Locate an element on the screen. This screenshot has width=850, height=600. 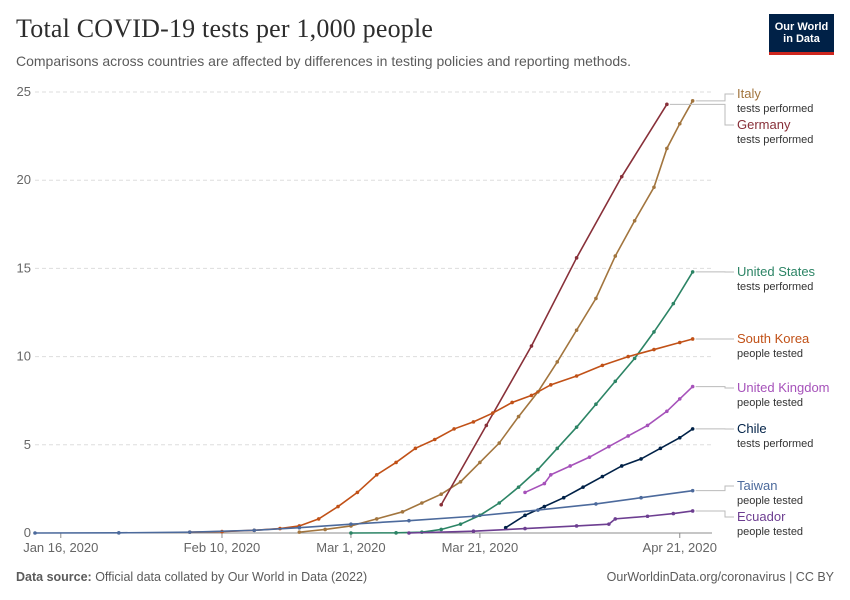
chart-title: Total COVID-19 tests per 1,000 people is located at coordinates (225, 28).